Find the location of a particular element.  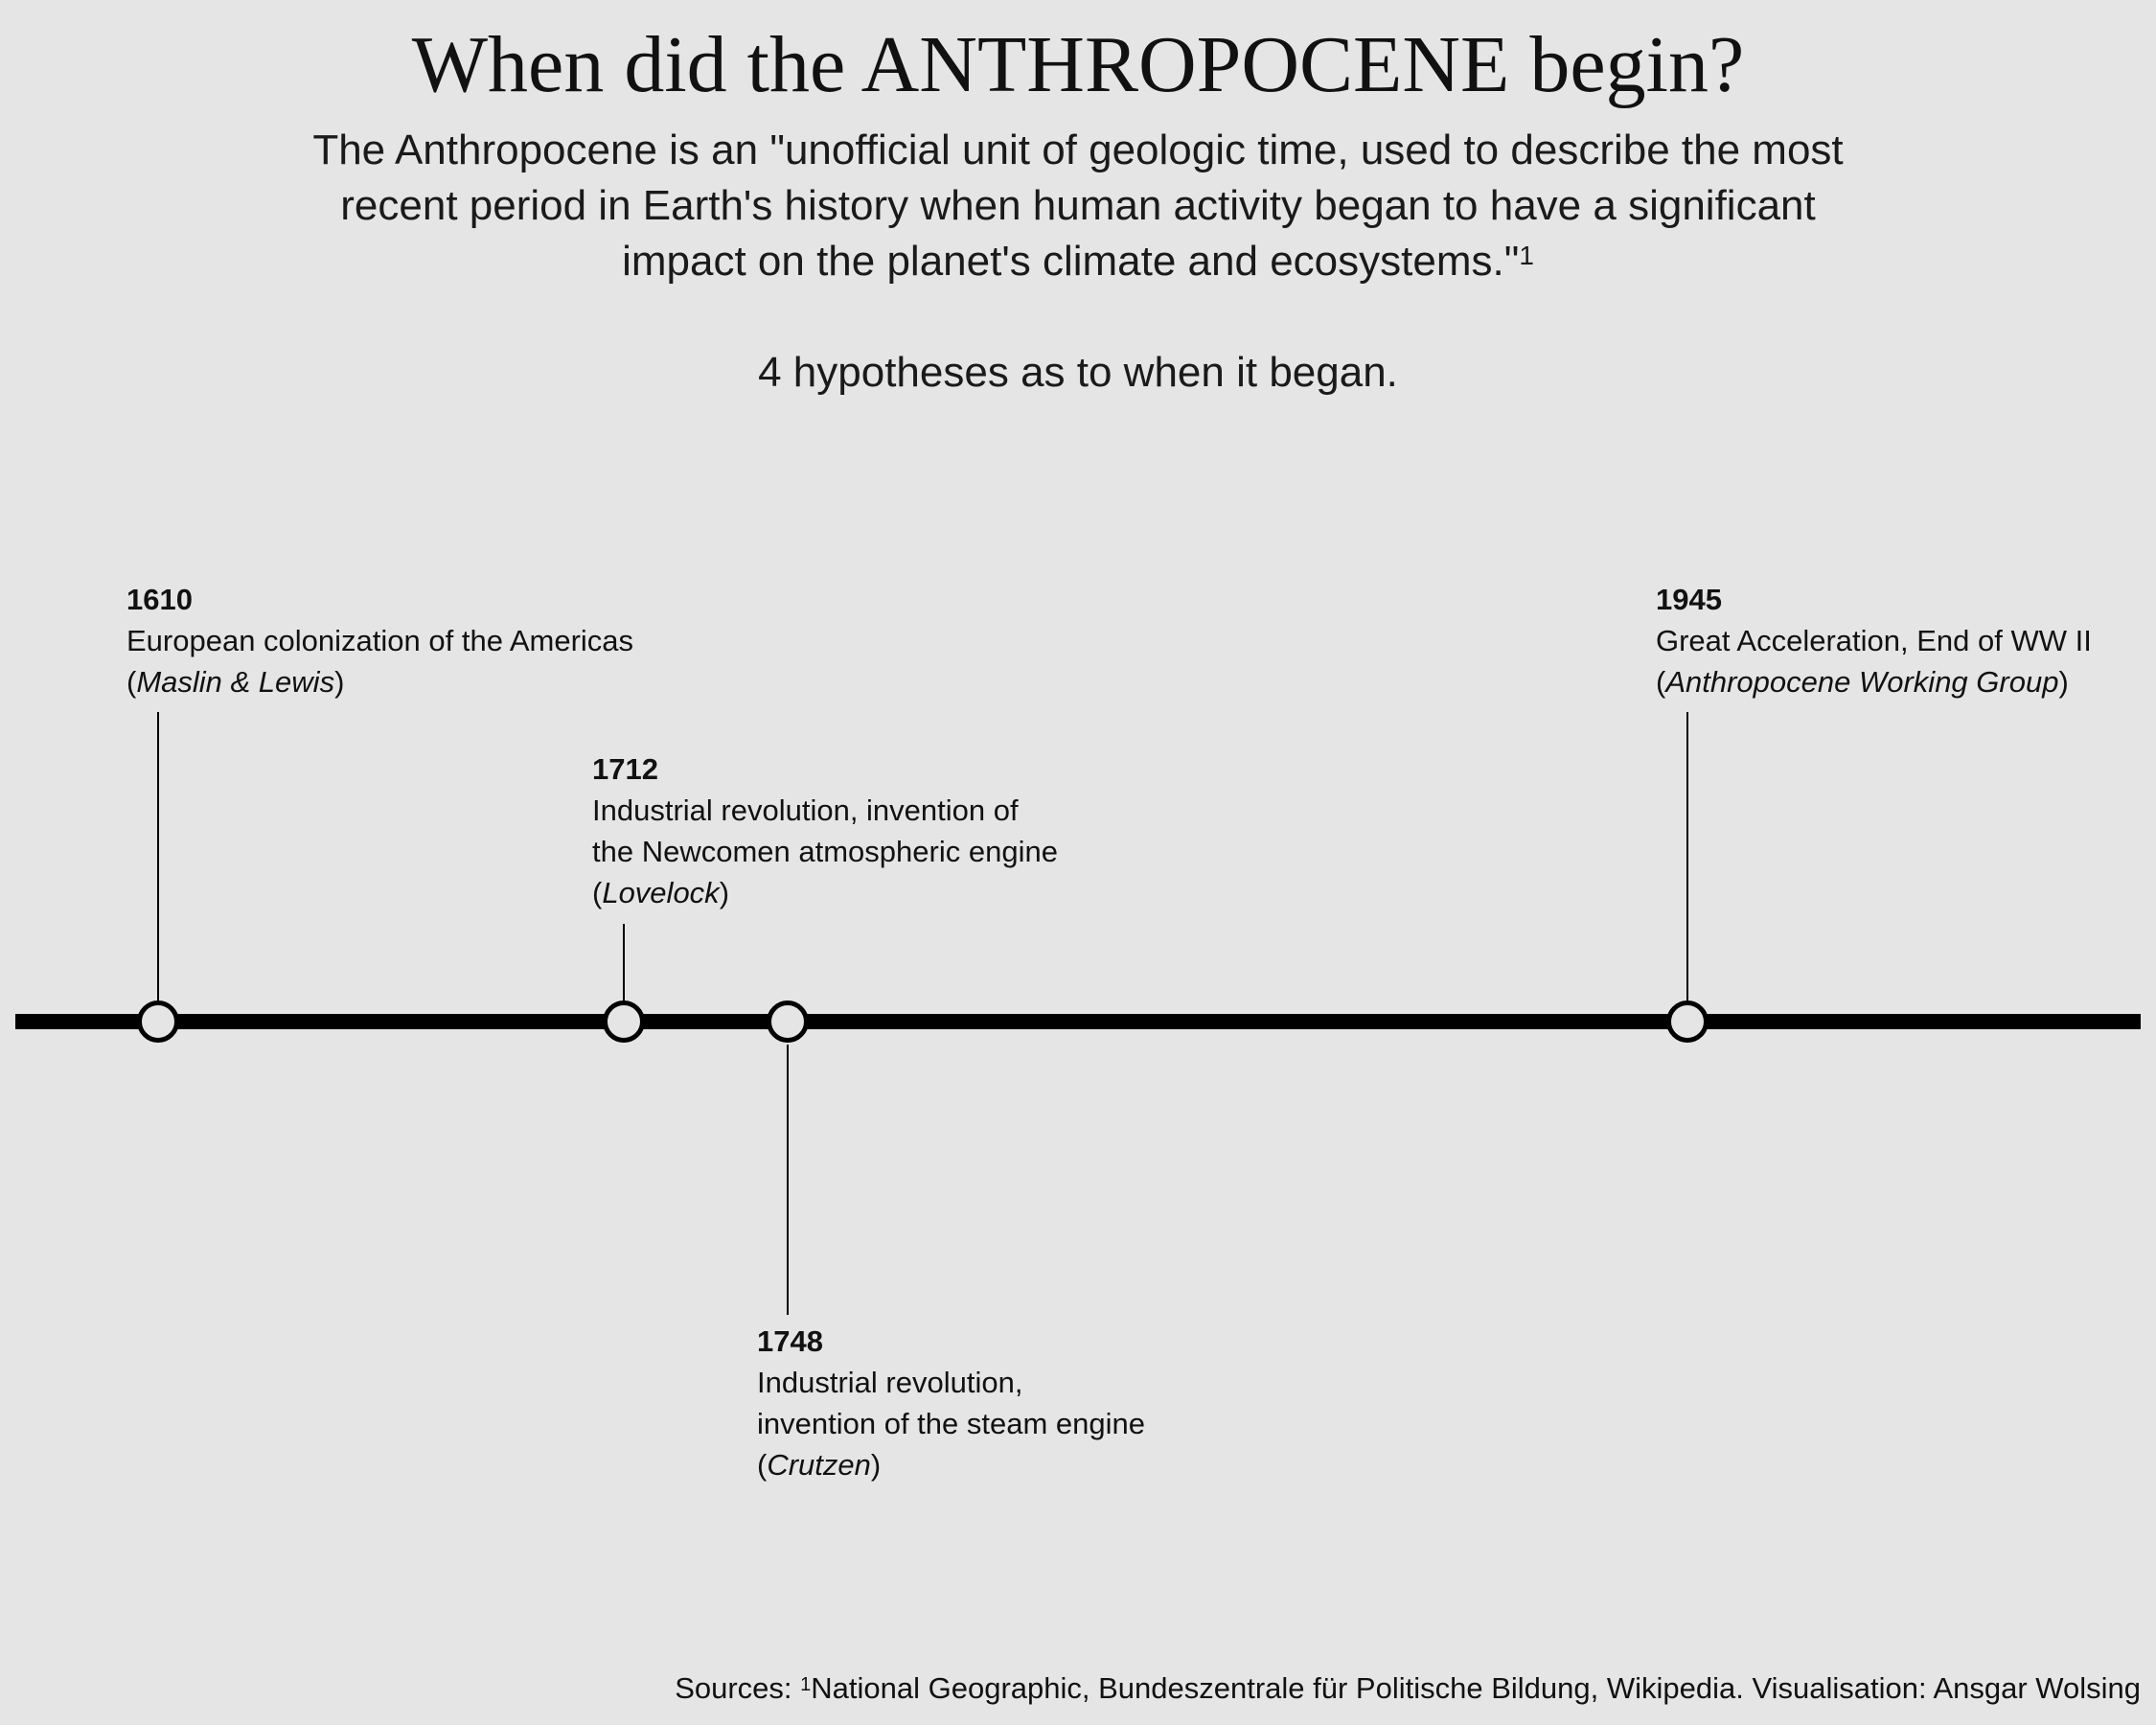

event-source: (Maslin & Lewis) is located at coordinates (235, 682).